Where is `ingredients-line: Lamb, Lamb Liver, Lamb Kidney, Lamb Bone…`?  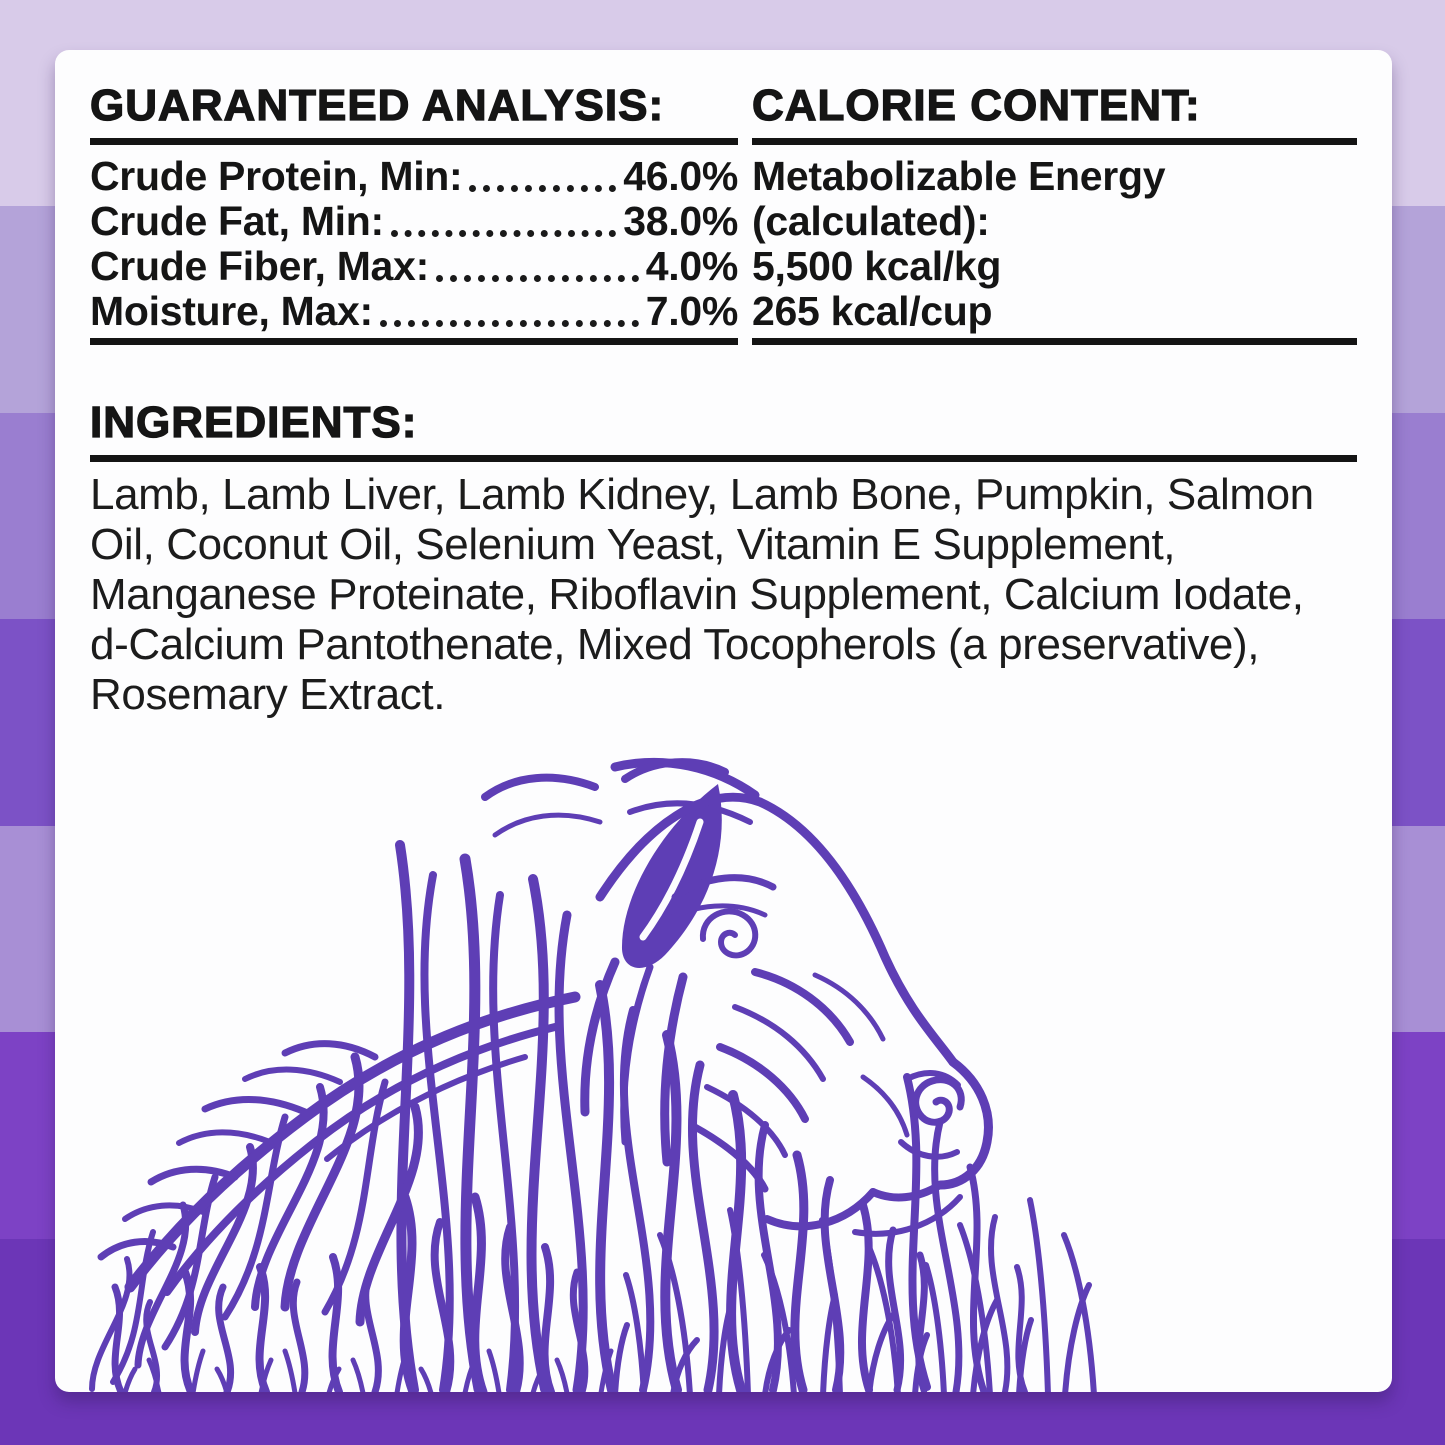 ingredients-line: Lamb, Lamb Liver, Lamb Kidney, Lamb Bone… is located at coordinates (702, 494).